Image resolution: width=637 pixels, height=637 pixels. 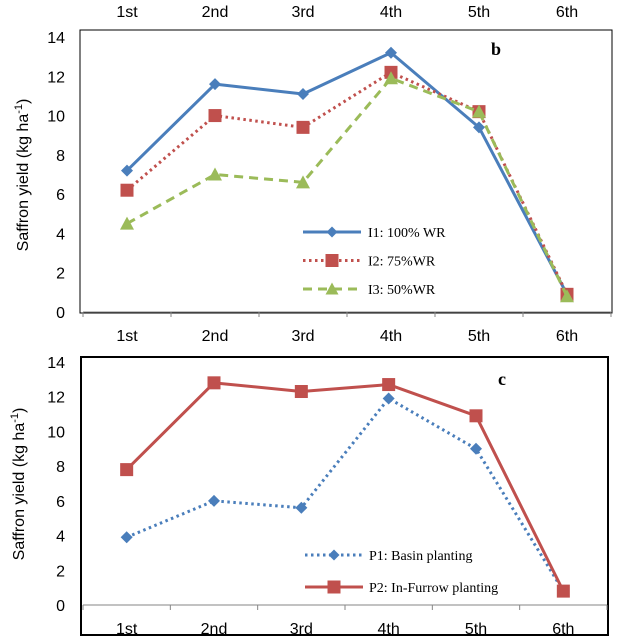 What do you see at coordinates (502, 379) in the screenshot?
I see `panel-label: c` at bounding box center [502, 379].